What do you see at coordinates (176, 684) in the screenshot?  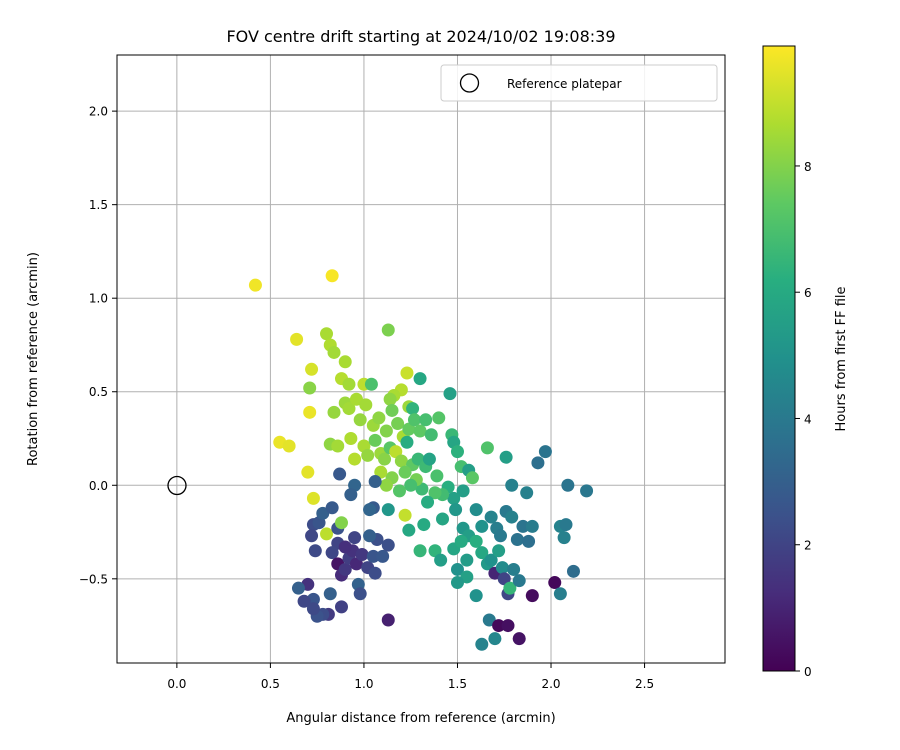 I see `x-tick-label: 0.0` at bounding box center [176, 684].